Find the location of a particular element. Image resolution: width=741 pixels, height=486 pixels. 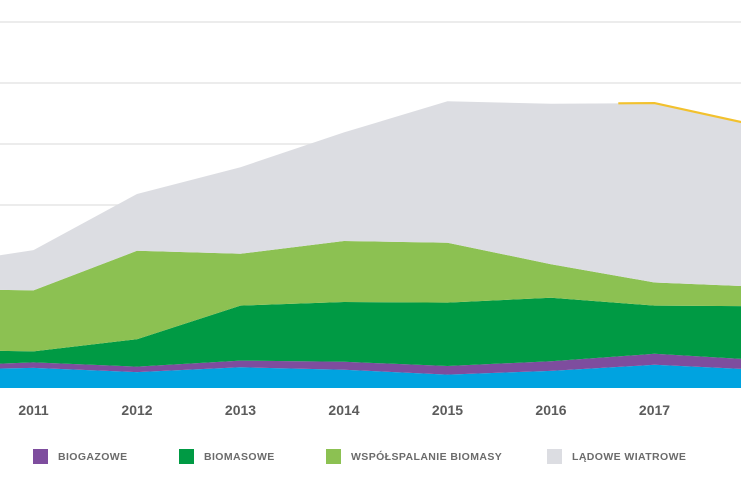

legend-item-onshore-wind: LĄDOWE WIATROWE is located at coordinates (616, 456).